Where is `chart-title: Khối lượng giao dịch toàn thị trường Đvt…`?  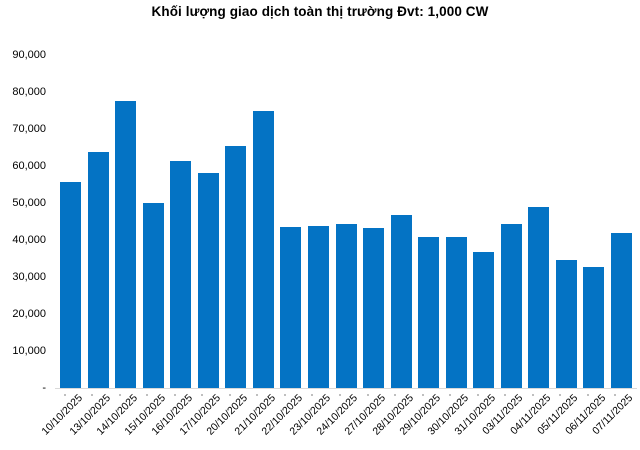 chart-title: Khối lượng giao dịch toàn thị trường Đvt… is located at coordinates (320, 11).